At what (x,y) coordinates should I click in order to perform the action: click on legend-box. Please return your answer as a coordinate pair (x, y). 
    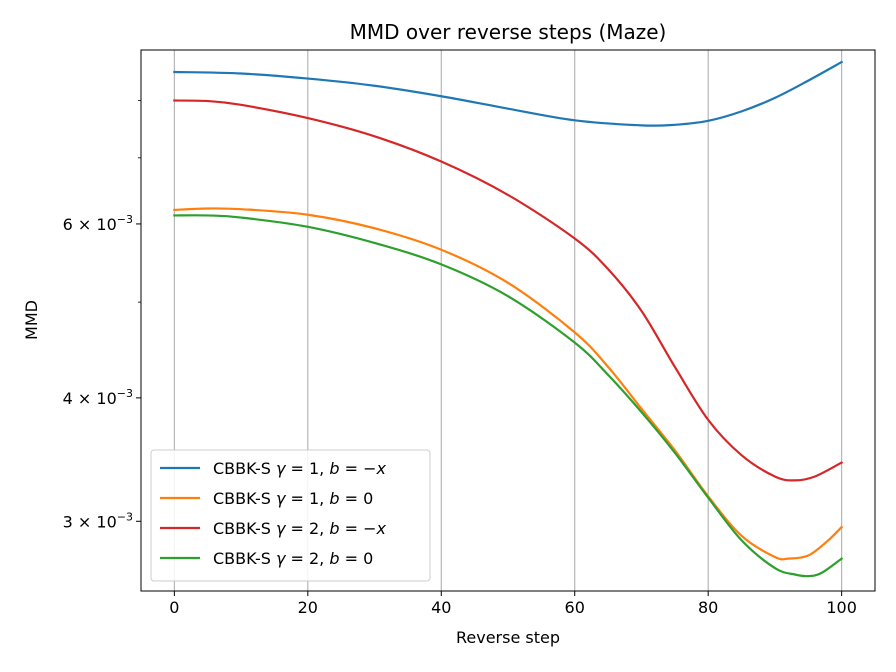
    Looking at the image, I should click on (290, 515).